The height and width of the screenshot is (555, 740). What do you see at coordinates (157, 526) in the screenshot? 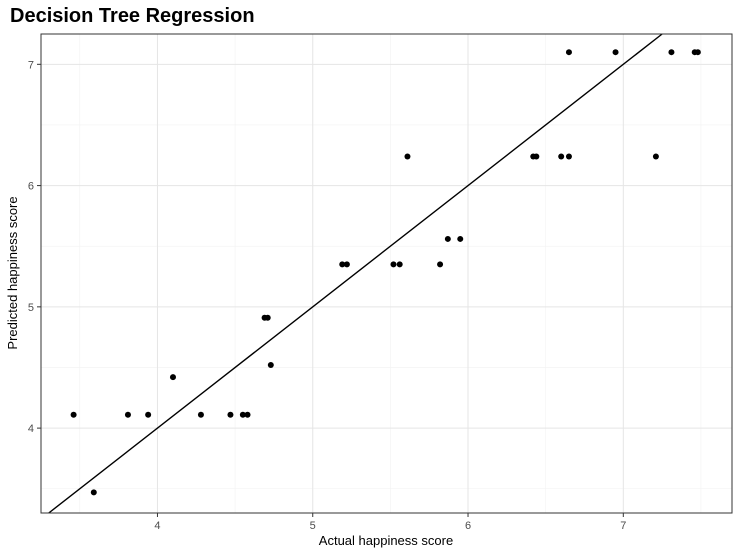
I see `x-tick-label: 4` at bounding box center [157, 526].